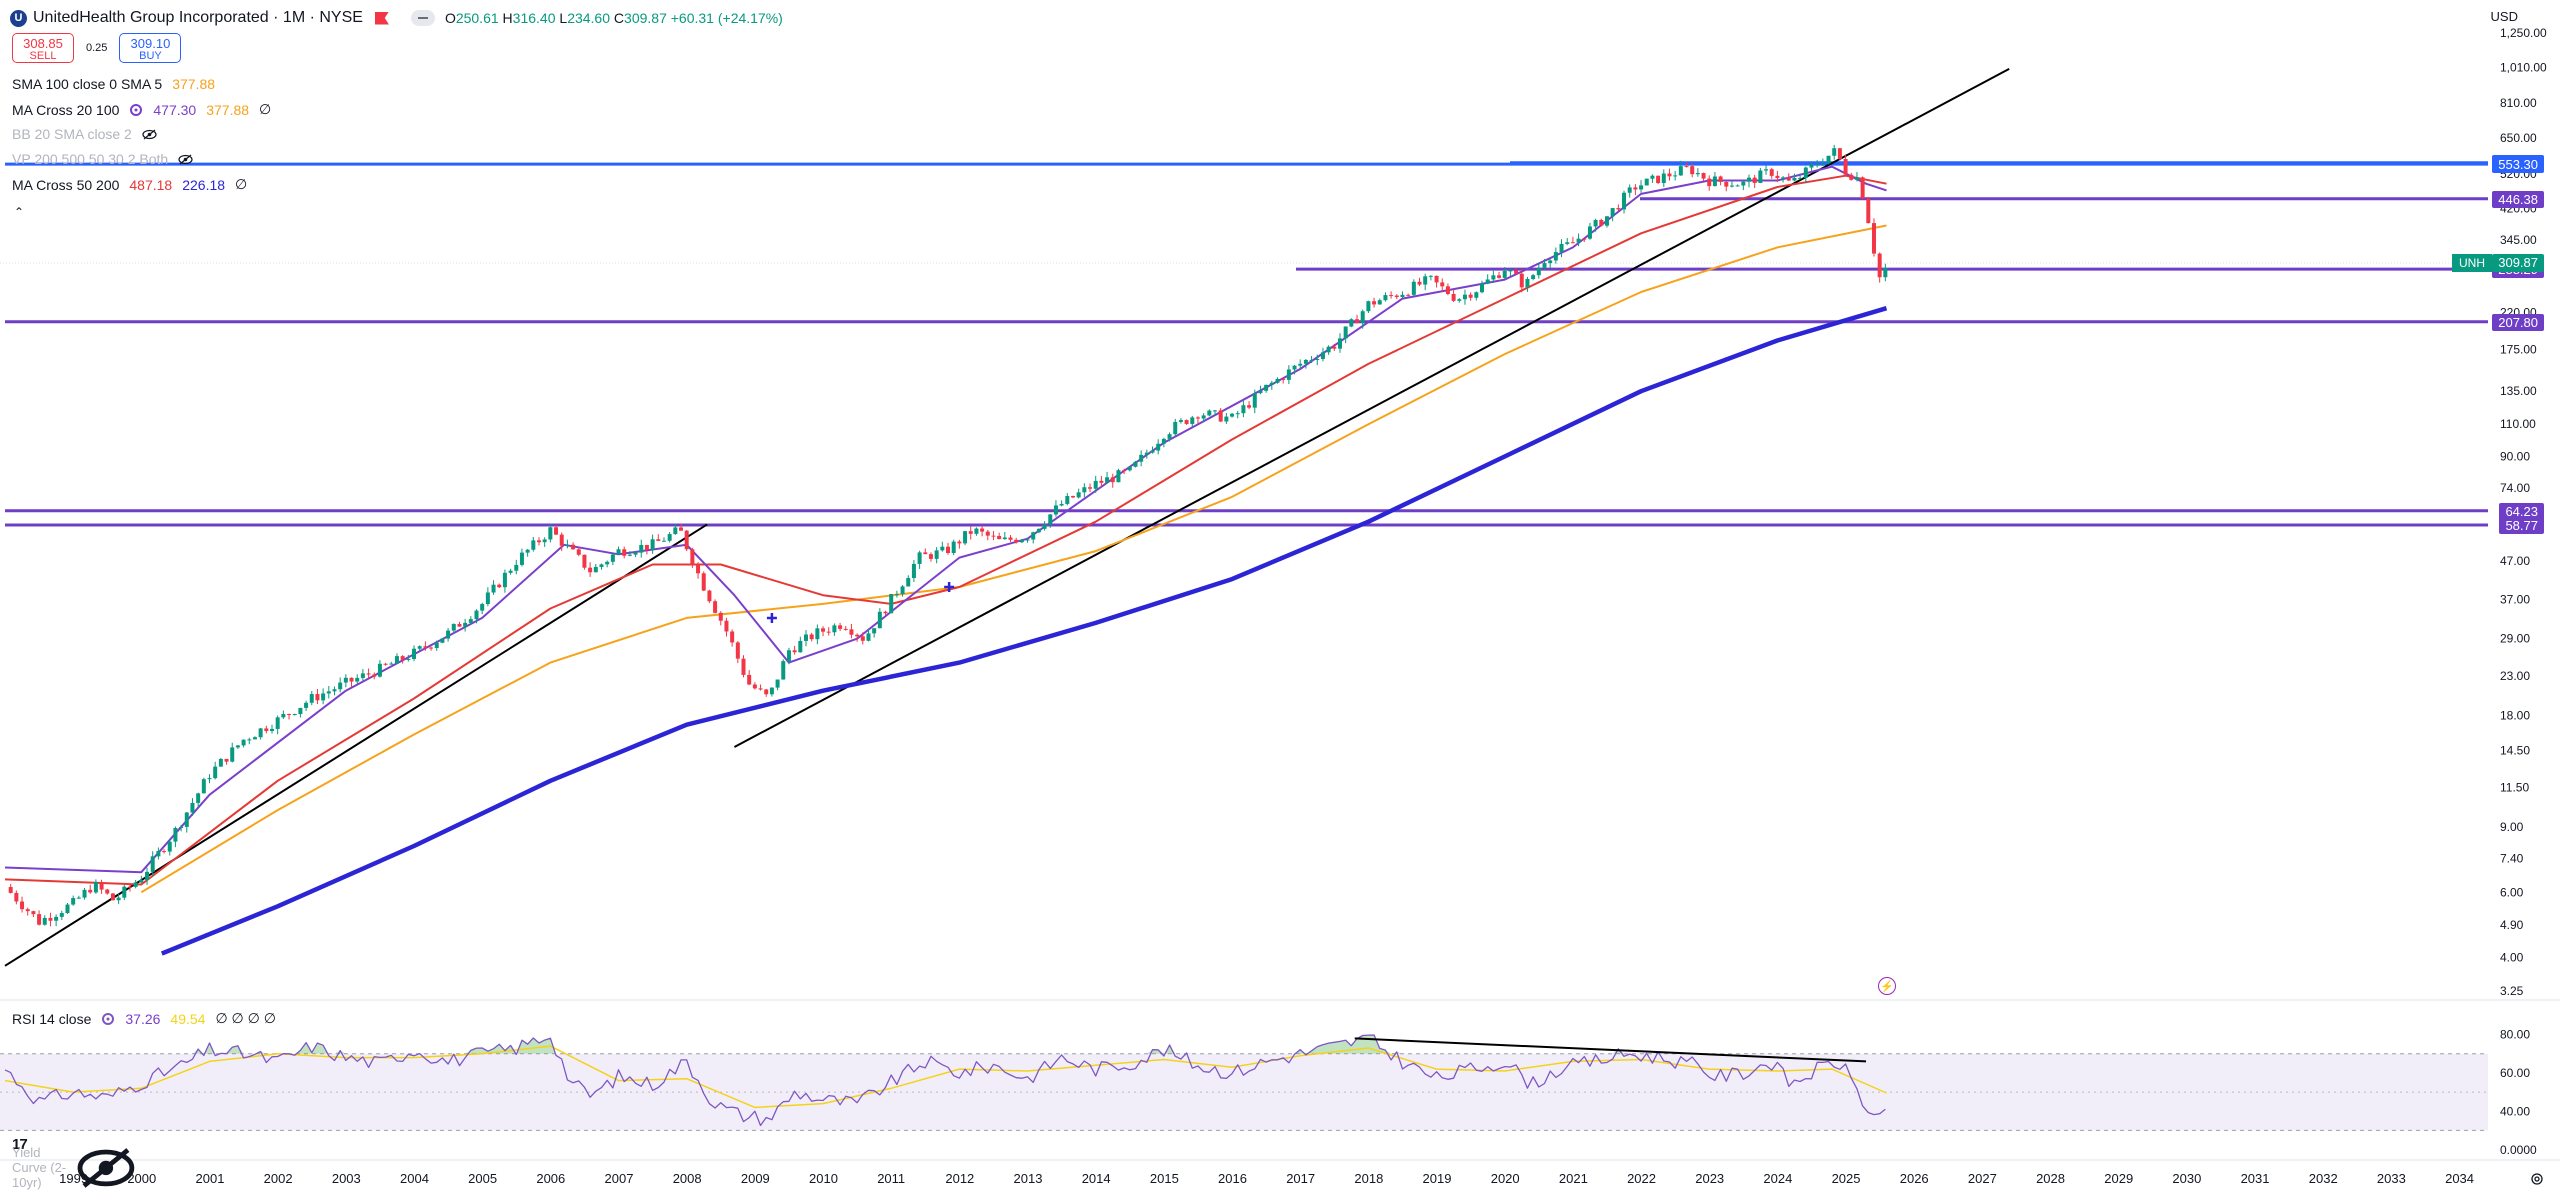  I want to click on ma-cross-marker, so click(949, 586).